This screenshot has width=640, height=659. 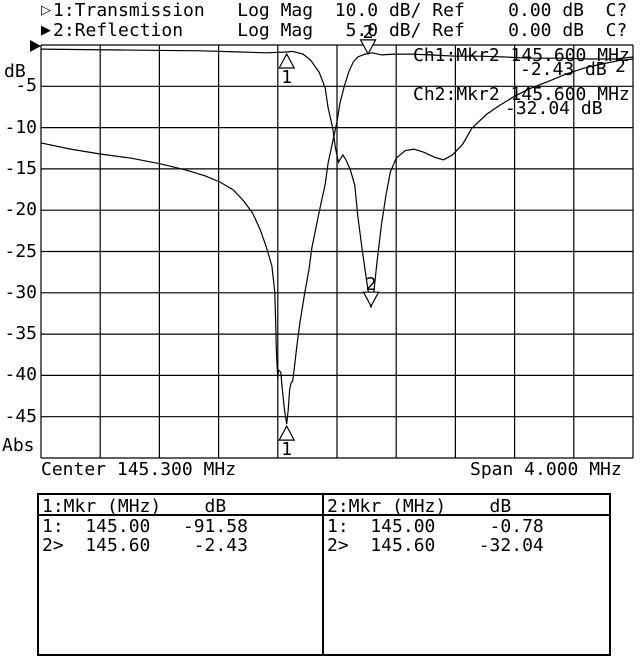 What do you see at coordinates (134, 506) in the screenshot?
I see `marker-table-ch1-header: 1:Mkr (MHz) dB` at bounding box center [134, 506].